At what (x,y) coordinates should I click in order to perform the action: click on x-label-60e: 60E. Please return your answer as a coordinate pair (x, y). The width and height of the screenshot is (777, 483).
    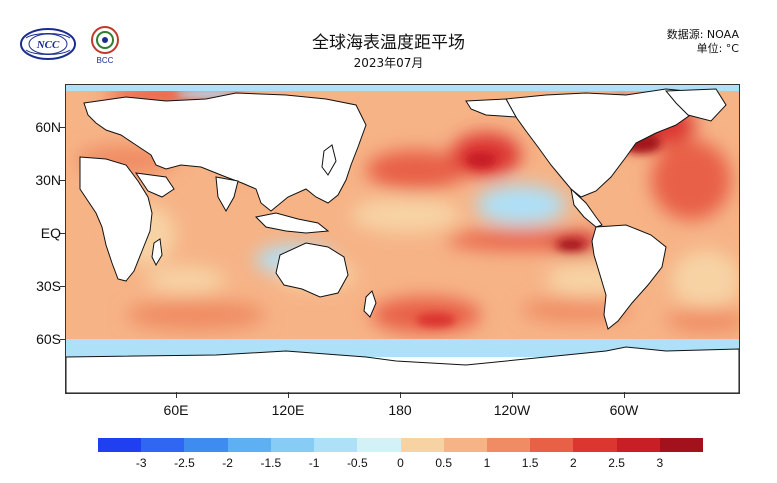
    Looking at the image, I should click on (176, 410).